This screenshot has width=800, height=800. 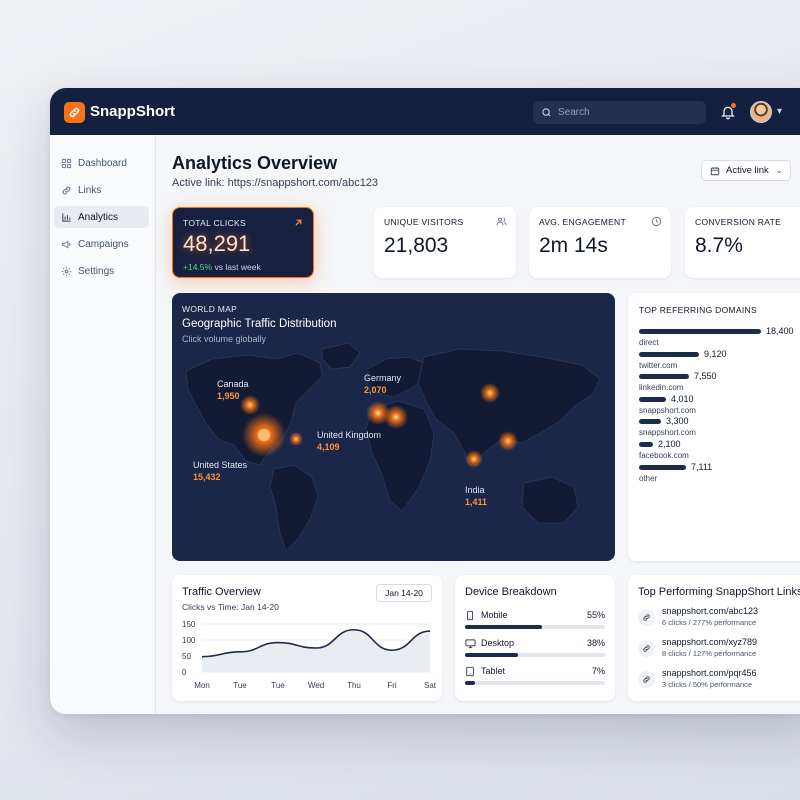 I want to click on kpi-avg-engagement: AVG. ENGAGEMENT 2m 14s, so click(x=600, y=242).